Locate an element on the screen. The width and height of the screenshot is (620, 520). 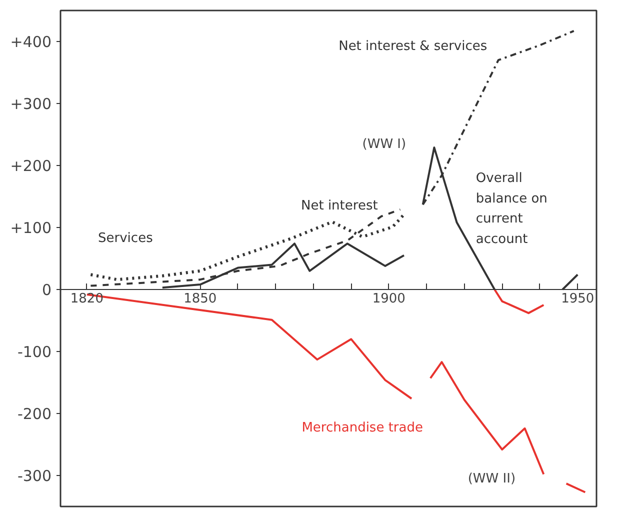
series-label: Overall balance on current account is located at coordinates (512, 209).